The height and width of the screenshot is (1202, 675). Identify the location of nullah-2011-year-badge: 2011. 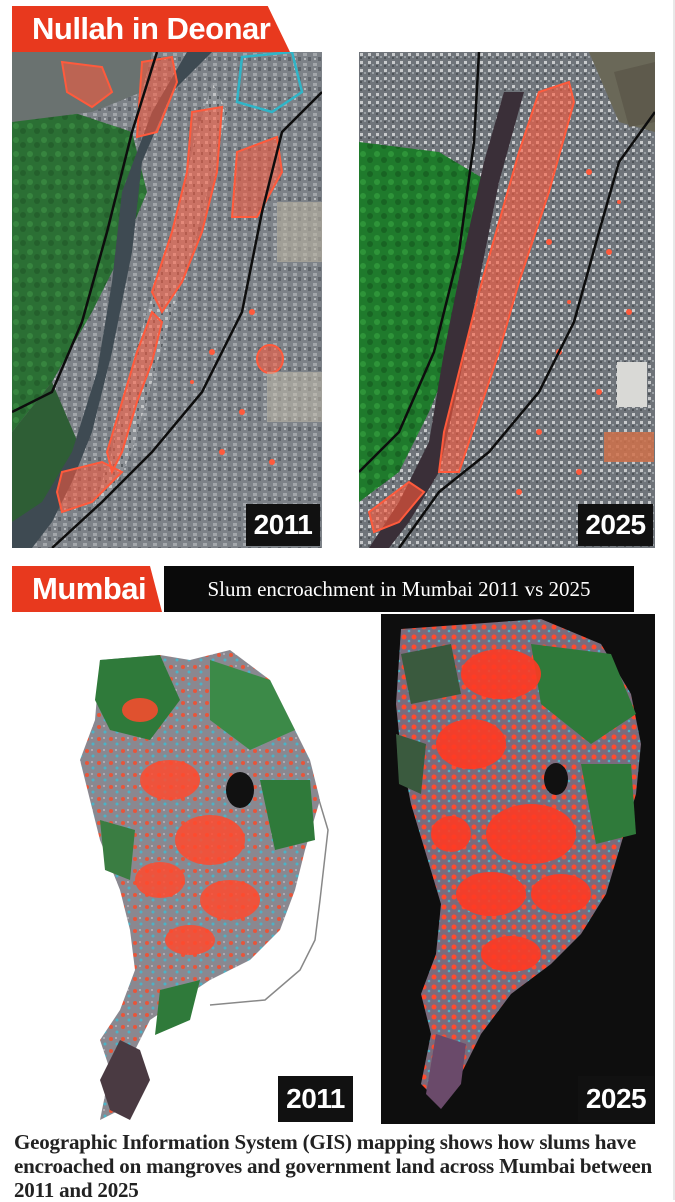
(283, 525).